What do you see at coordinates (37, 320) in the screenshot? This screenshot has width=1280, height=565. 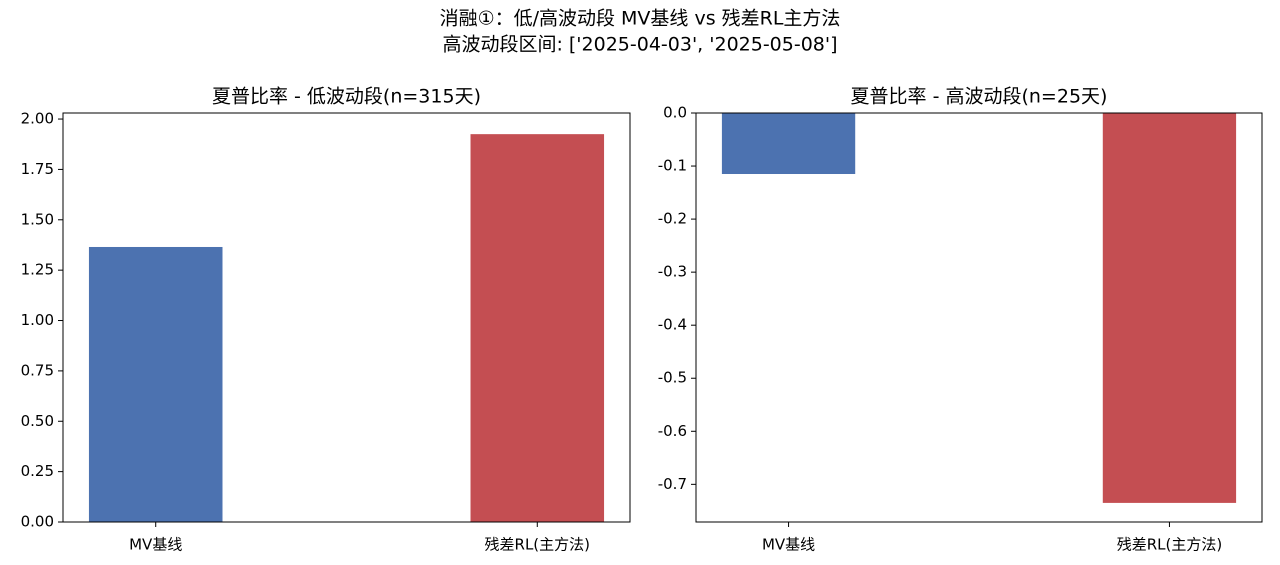 I see `y-tick-label: 1.00` at bounding box center [37, 320].